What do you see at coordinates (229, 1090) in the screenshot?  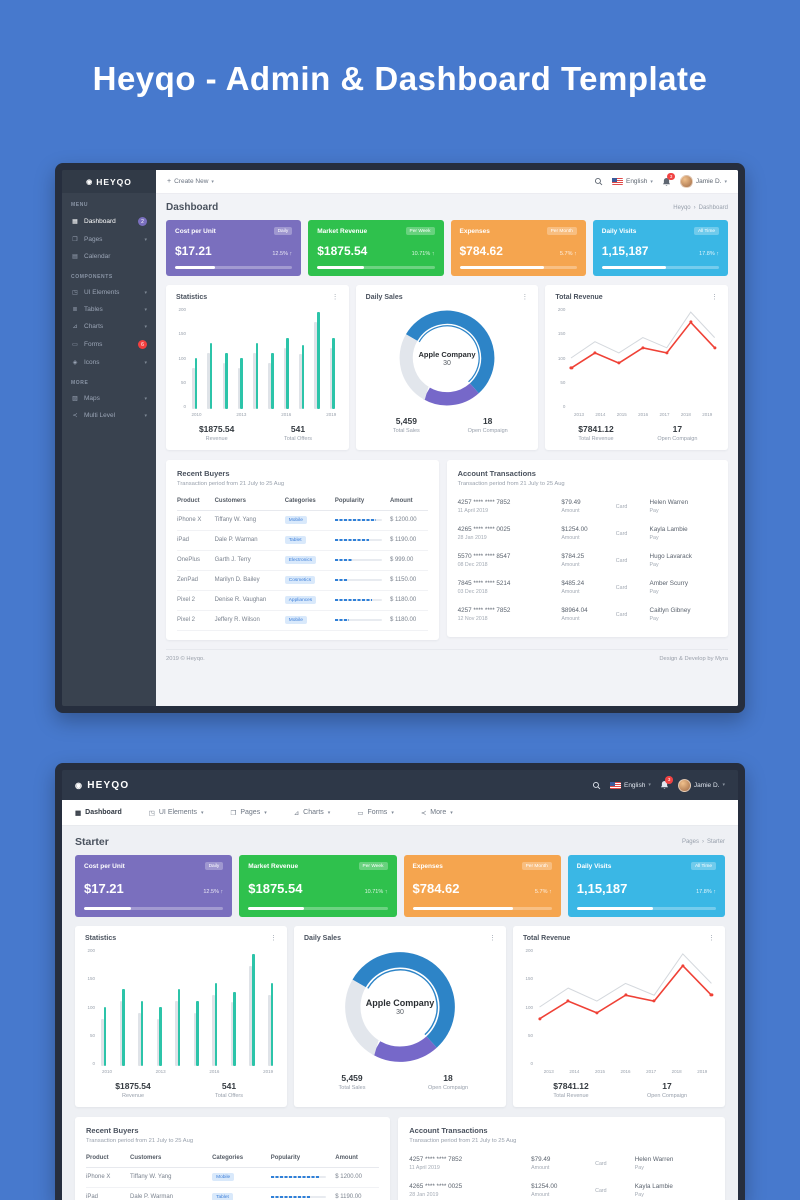 I see `chart-footer-stat: 541 Total Offers` at bounding box center [229, 1090].